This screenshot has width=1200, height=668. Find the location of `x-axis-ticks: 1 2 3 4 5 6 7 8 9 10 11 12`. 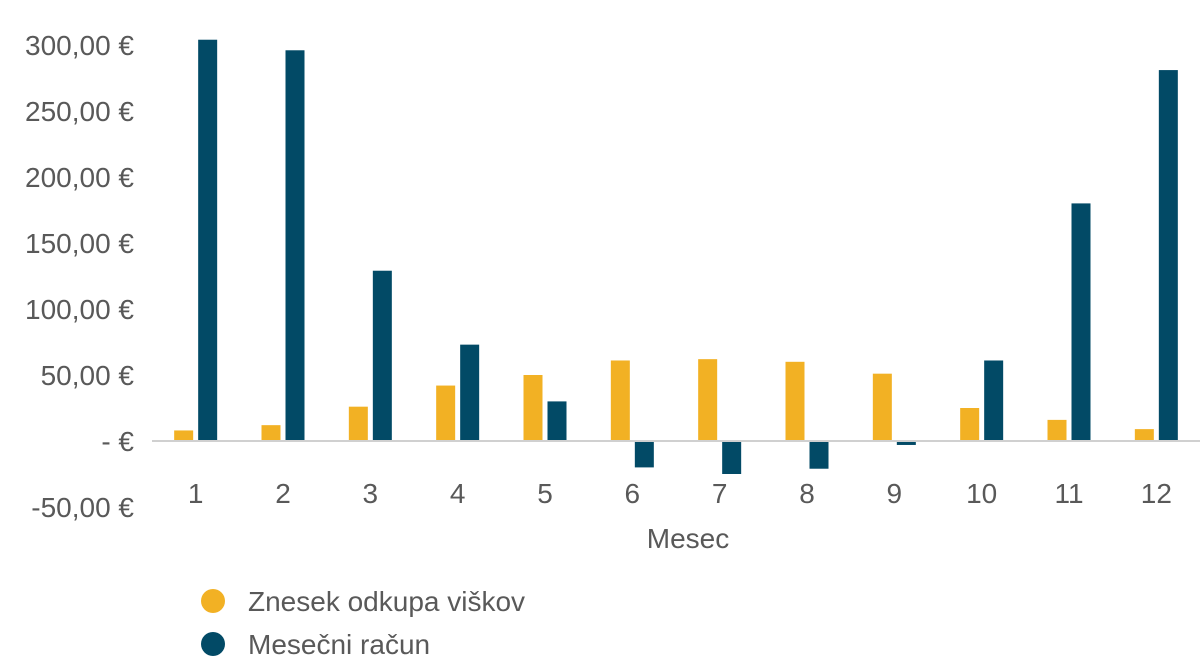

x-axis-ticks: 1 2 3 4 5 6 7 8 9 10 11 12 is located at coordinates (680, 493).